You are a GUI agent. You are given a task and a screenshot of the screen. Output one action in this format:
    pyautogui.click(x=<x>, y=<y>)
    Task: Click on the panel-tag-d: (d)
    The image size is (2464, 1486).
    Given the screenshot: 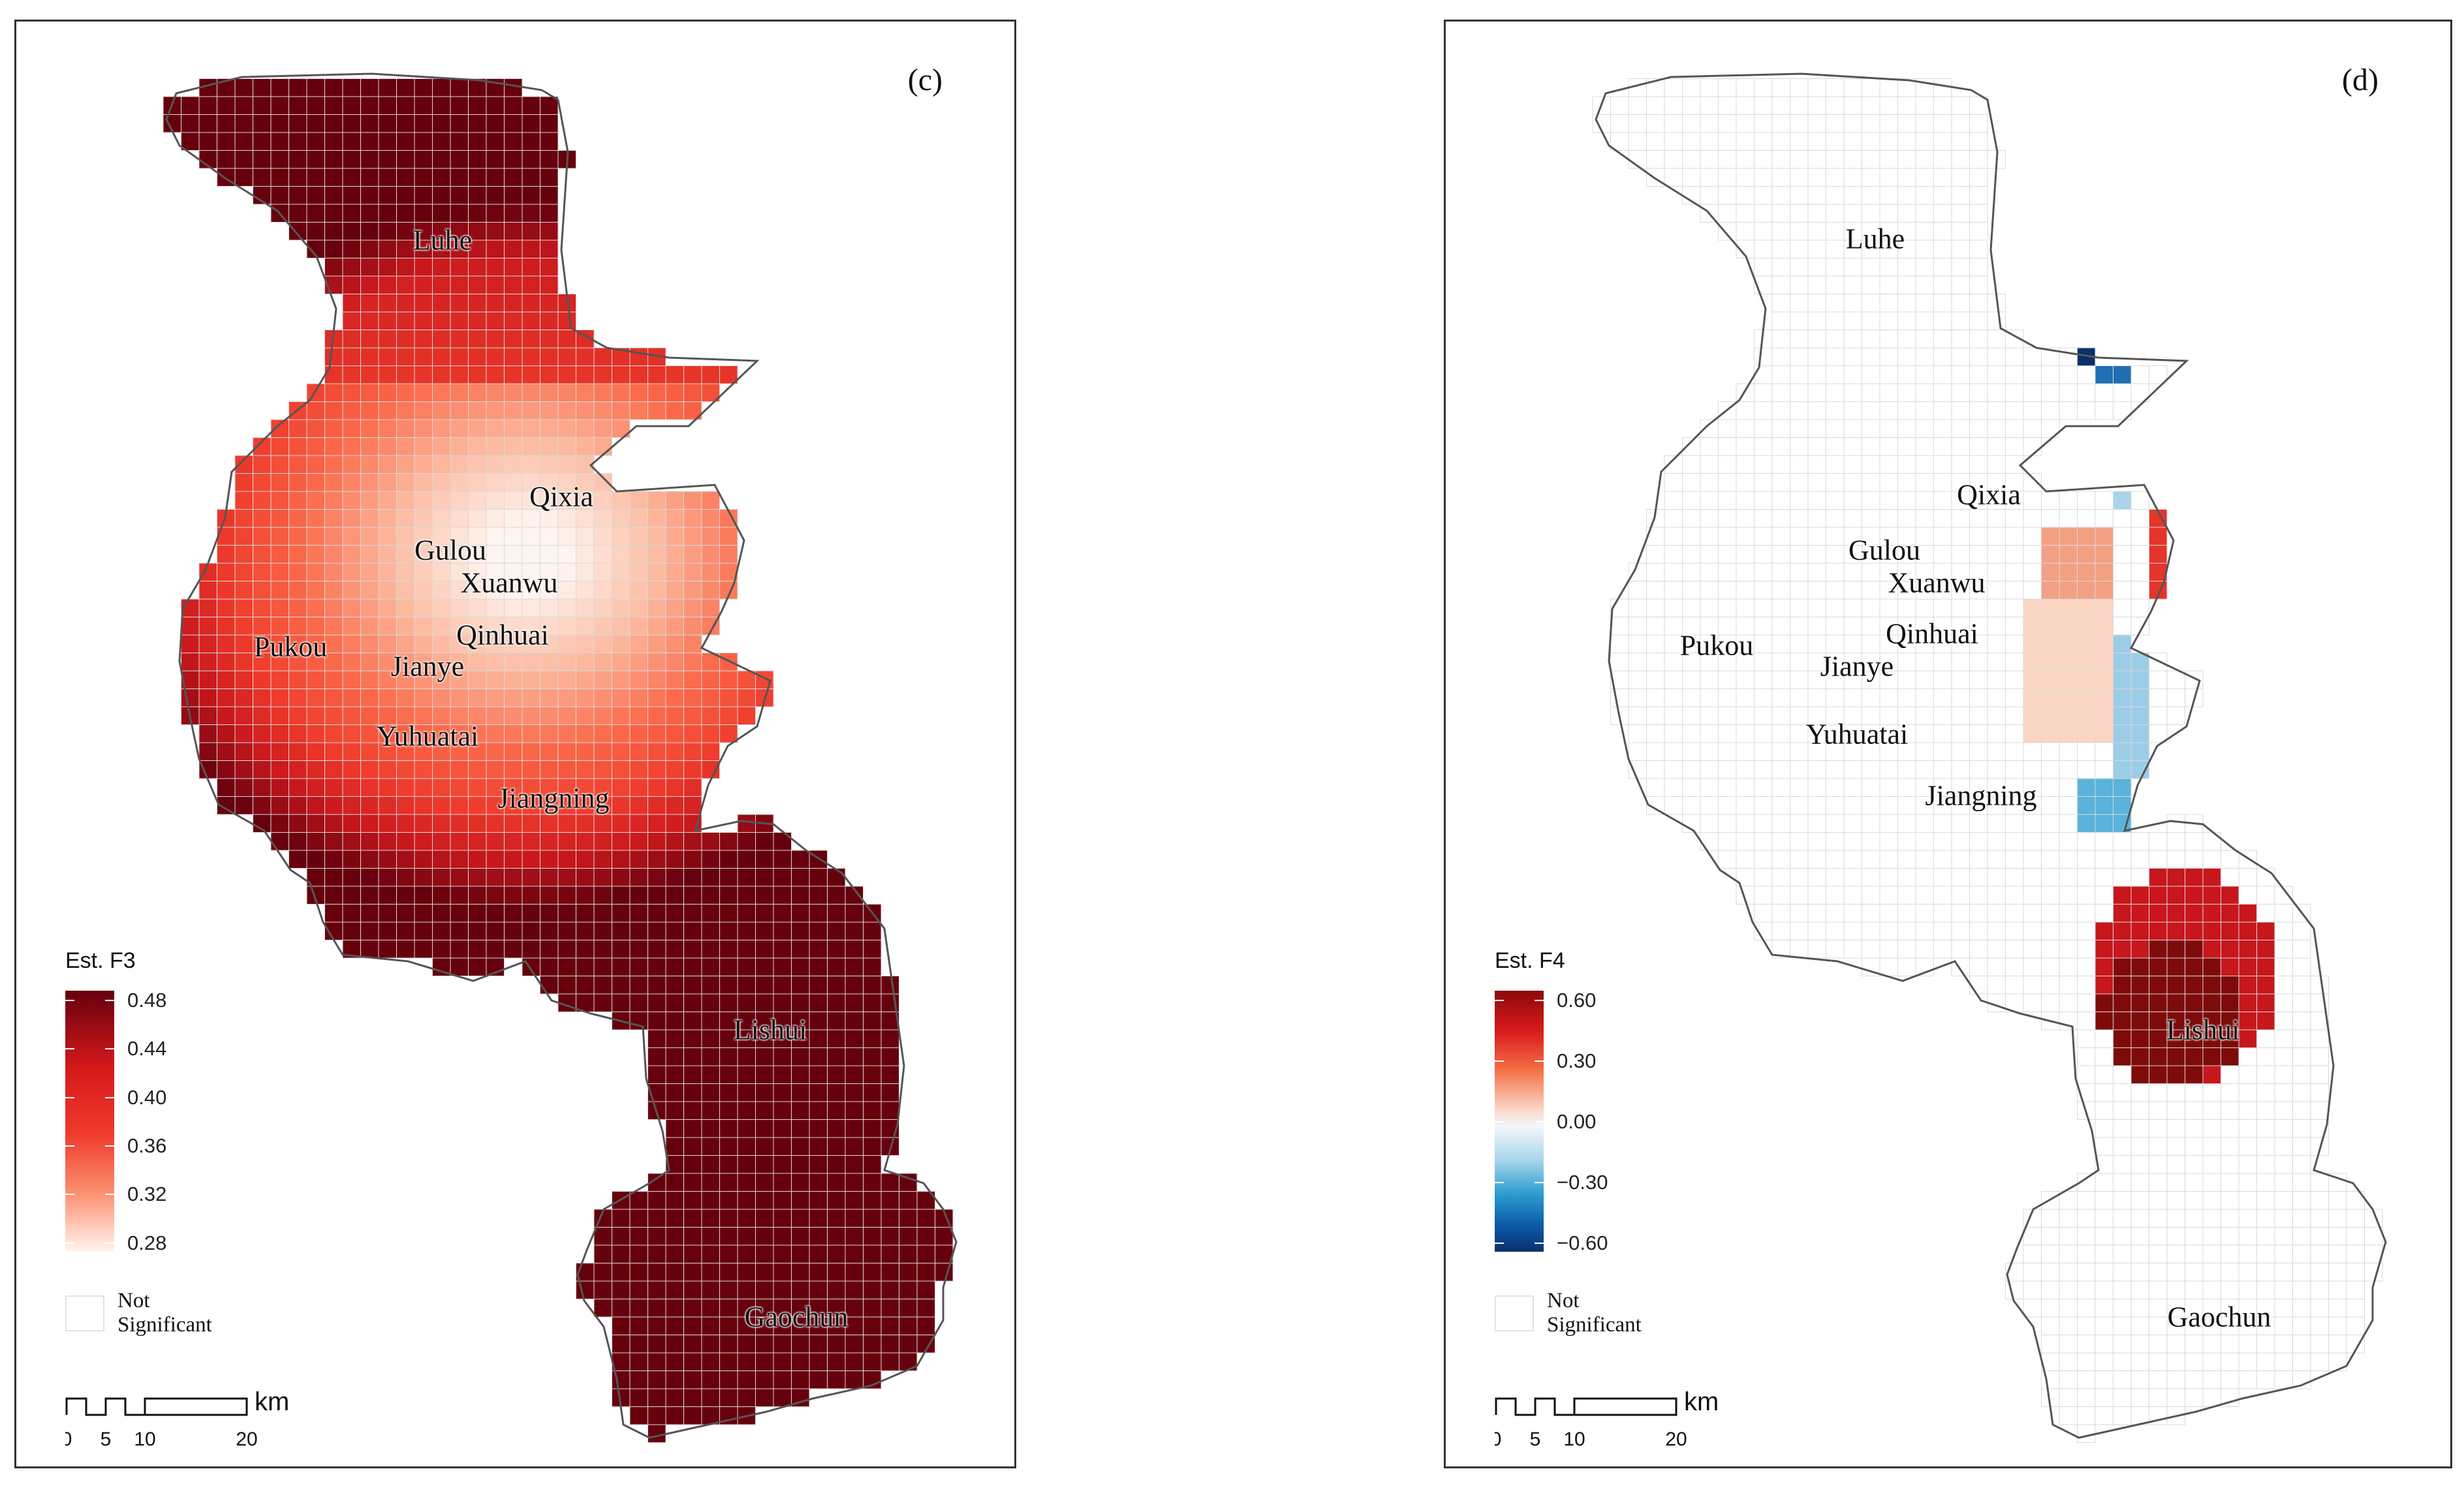 What is the action you would take?
    pyautogui.click(x=2360, y=80)
    